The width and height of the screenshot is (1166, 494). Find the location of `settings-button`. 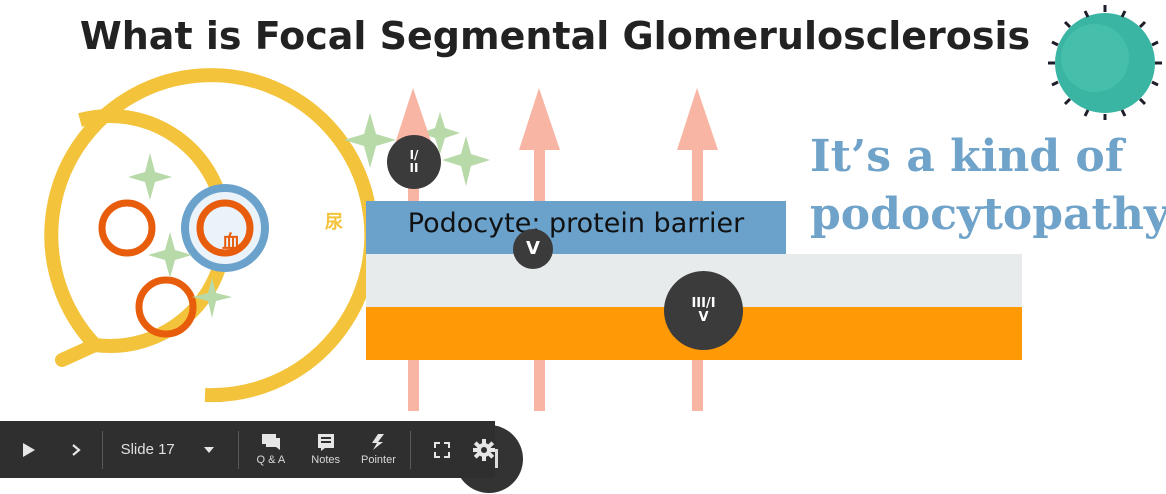

settings-button is located at coordinates (484, 449).